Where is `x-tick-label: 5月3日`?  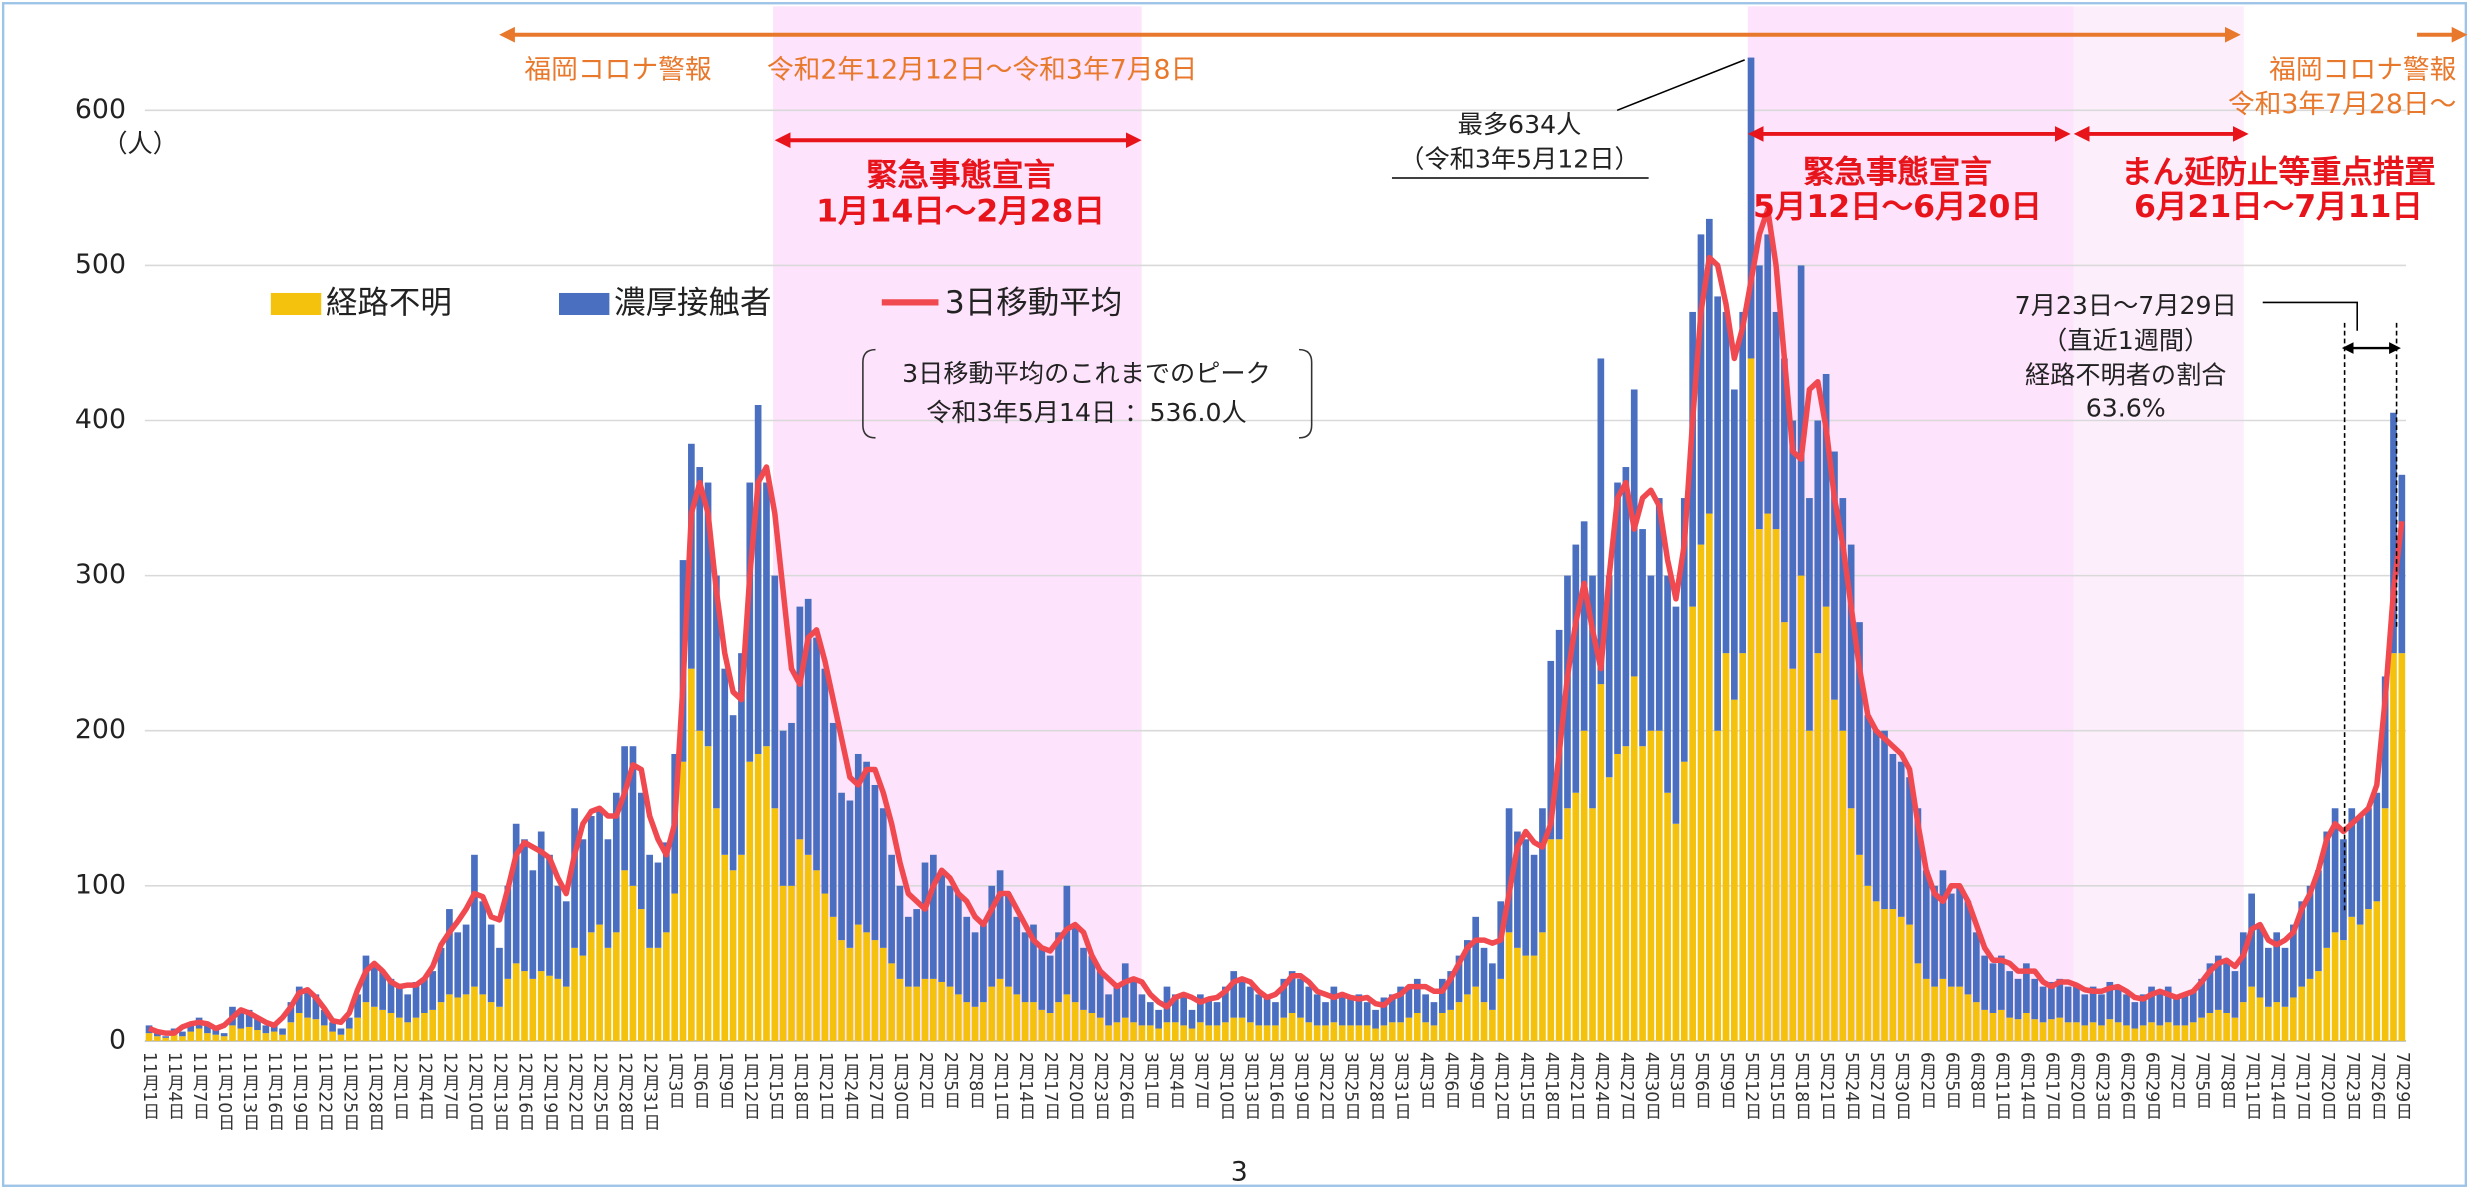 x-tick-label: 5月3日 is located at coordinates (1676, 1080).